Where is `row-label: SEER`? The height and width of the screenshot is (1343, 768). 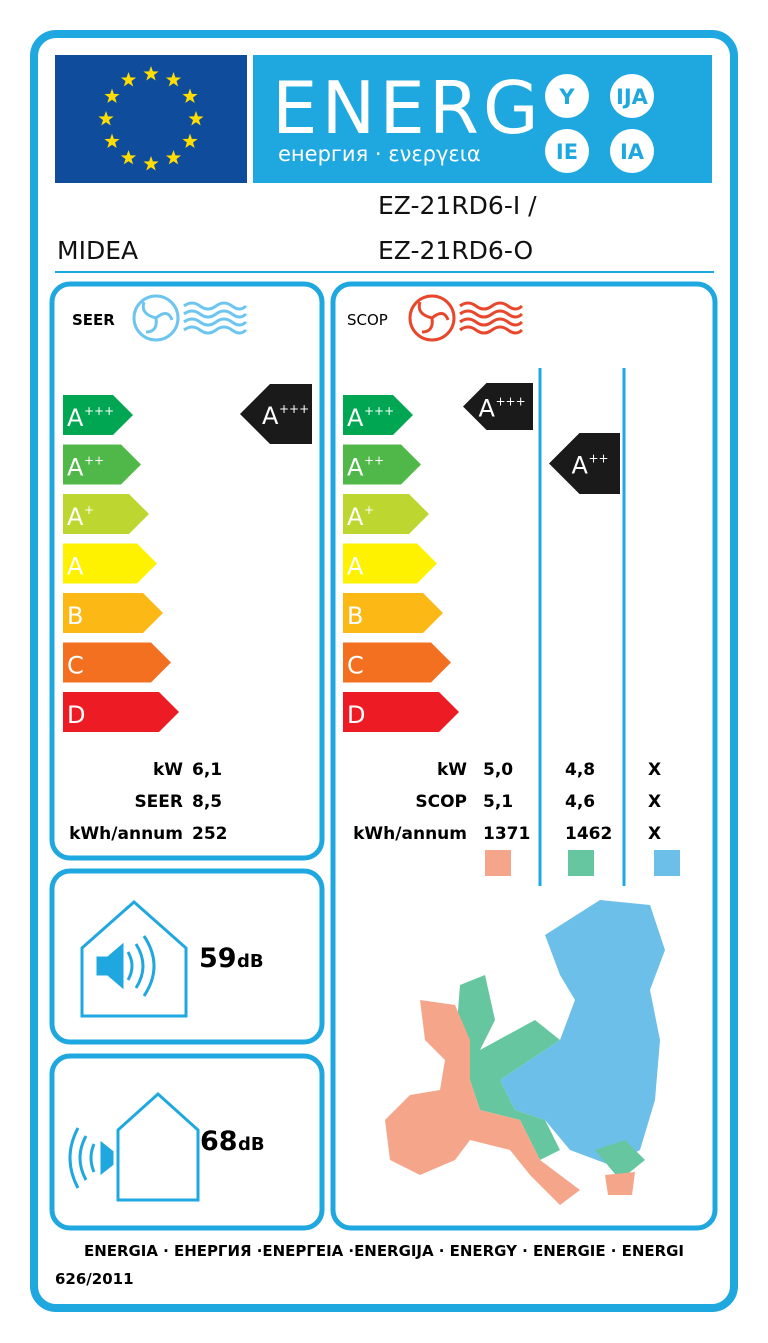 row-label: SEER is located at coordinates (158, 802).